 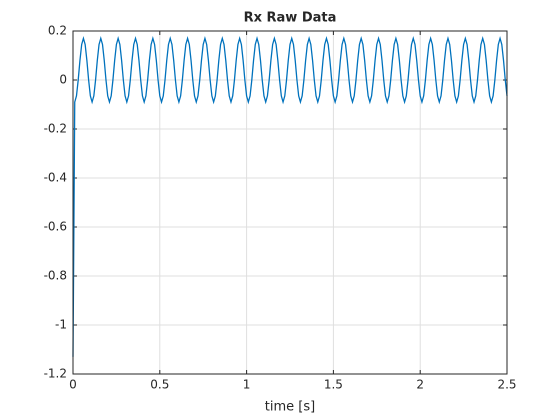 What do you see at coordinates (55, 276) in the screenshot?
I see `y-tick-label: -0.8` at bounding box center [55, 276].